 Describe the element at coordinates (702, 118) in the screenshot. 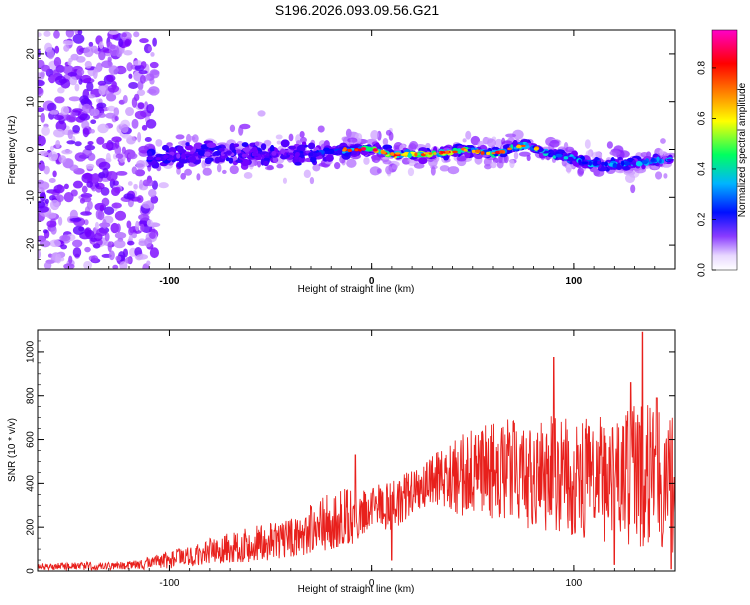

I see `colorbar-tick-label: 0.6` at that location.